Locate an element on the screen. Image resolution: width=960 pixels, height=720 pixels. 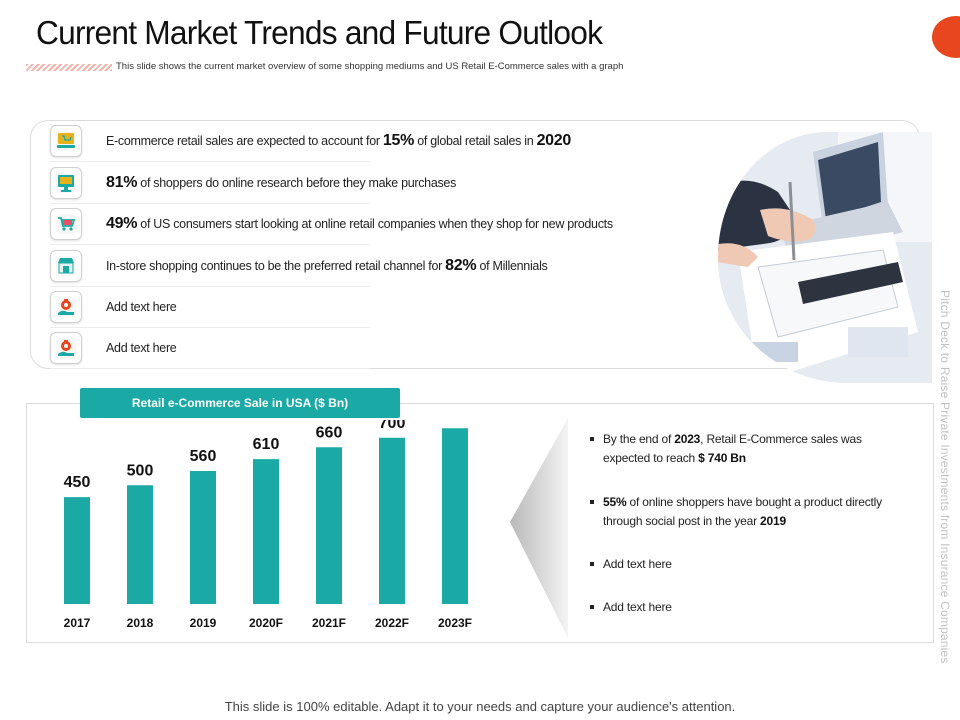
x-tick-label-2022F: 2022F is located at coordinates (392, 623).